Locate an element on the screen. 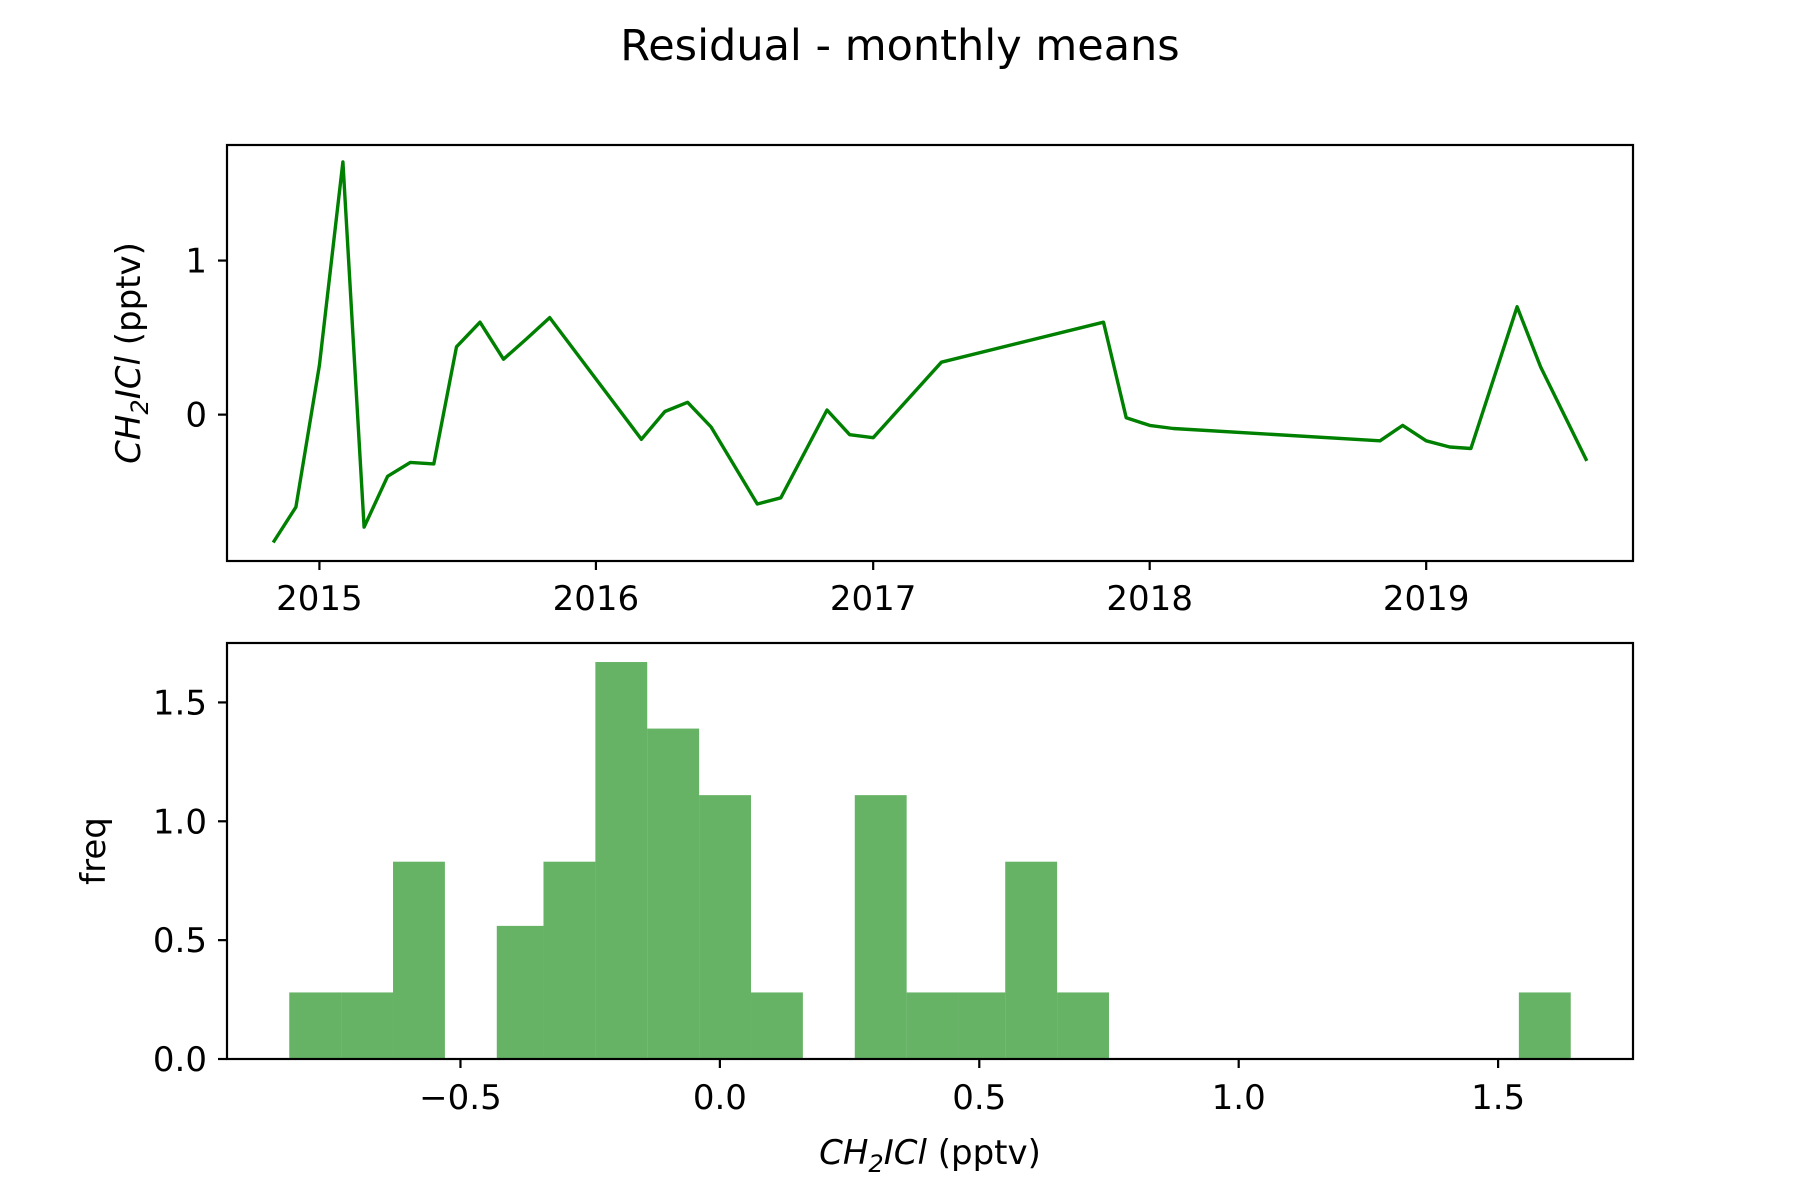 The height and width of the screenshot is (1200, 1800). figure-title: Residual - monthly means is located at coordinates (899, 46).